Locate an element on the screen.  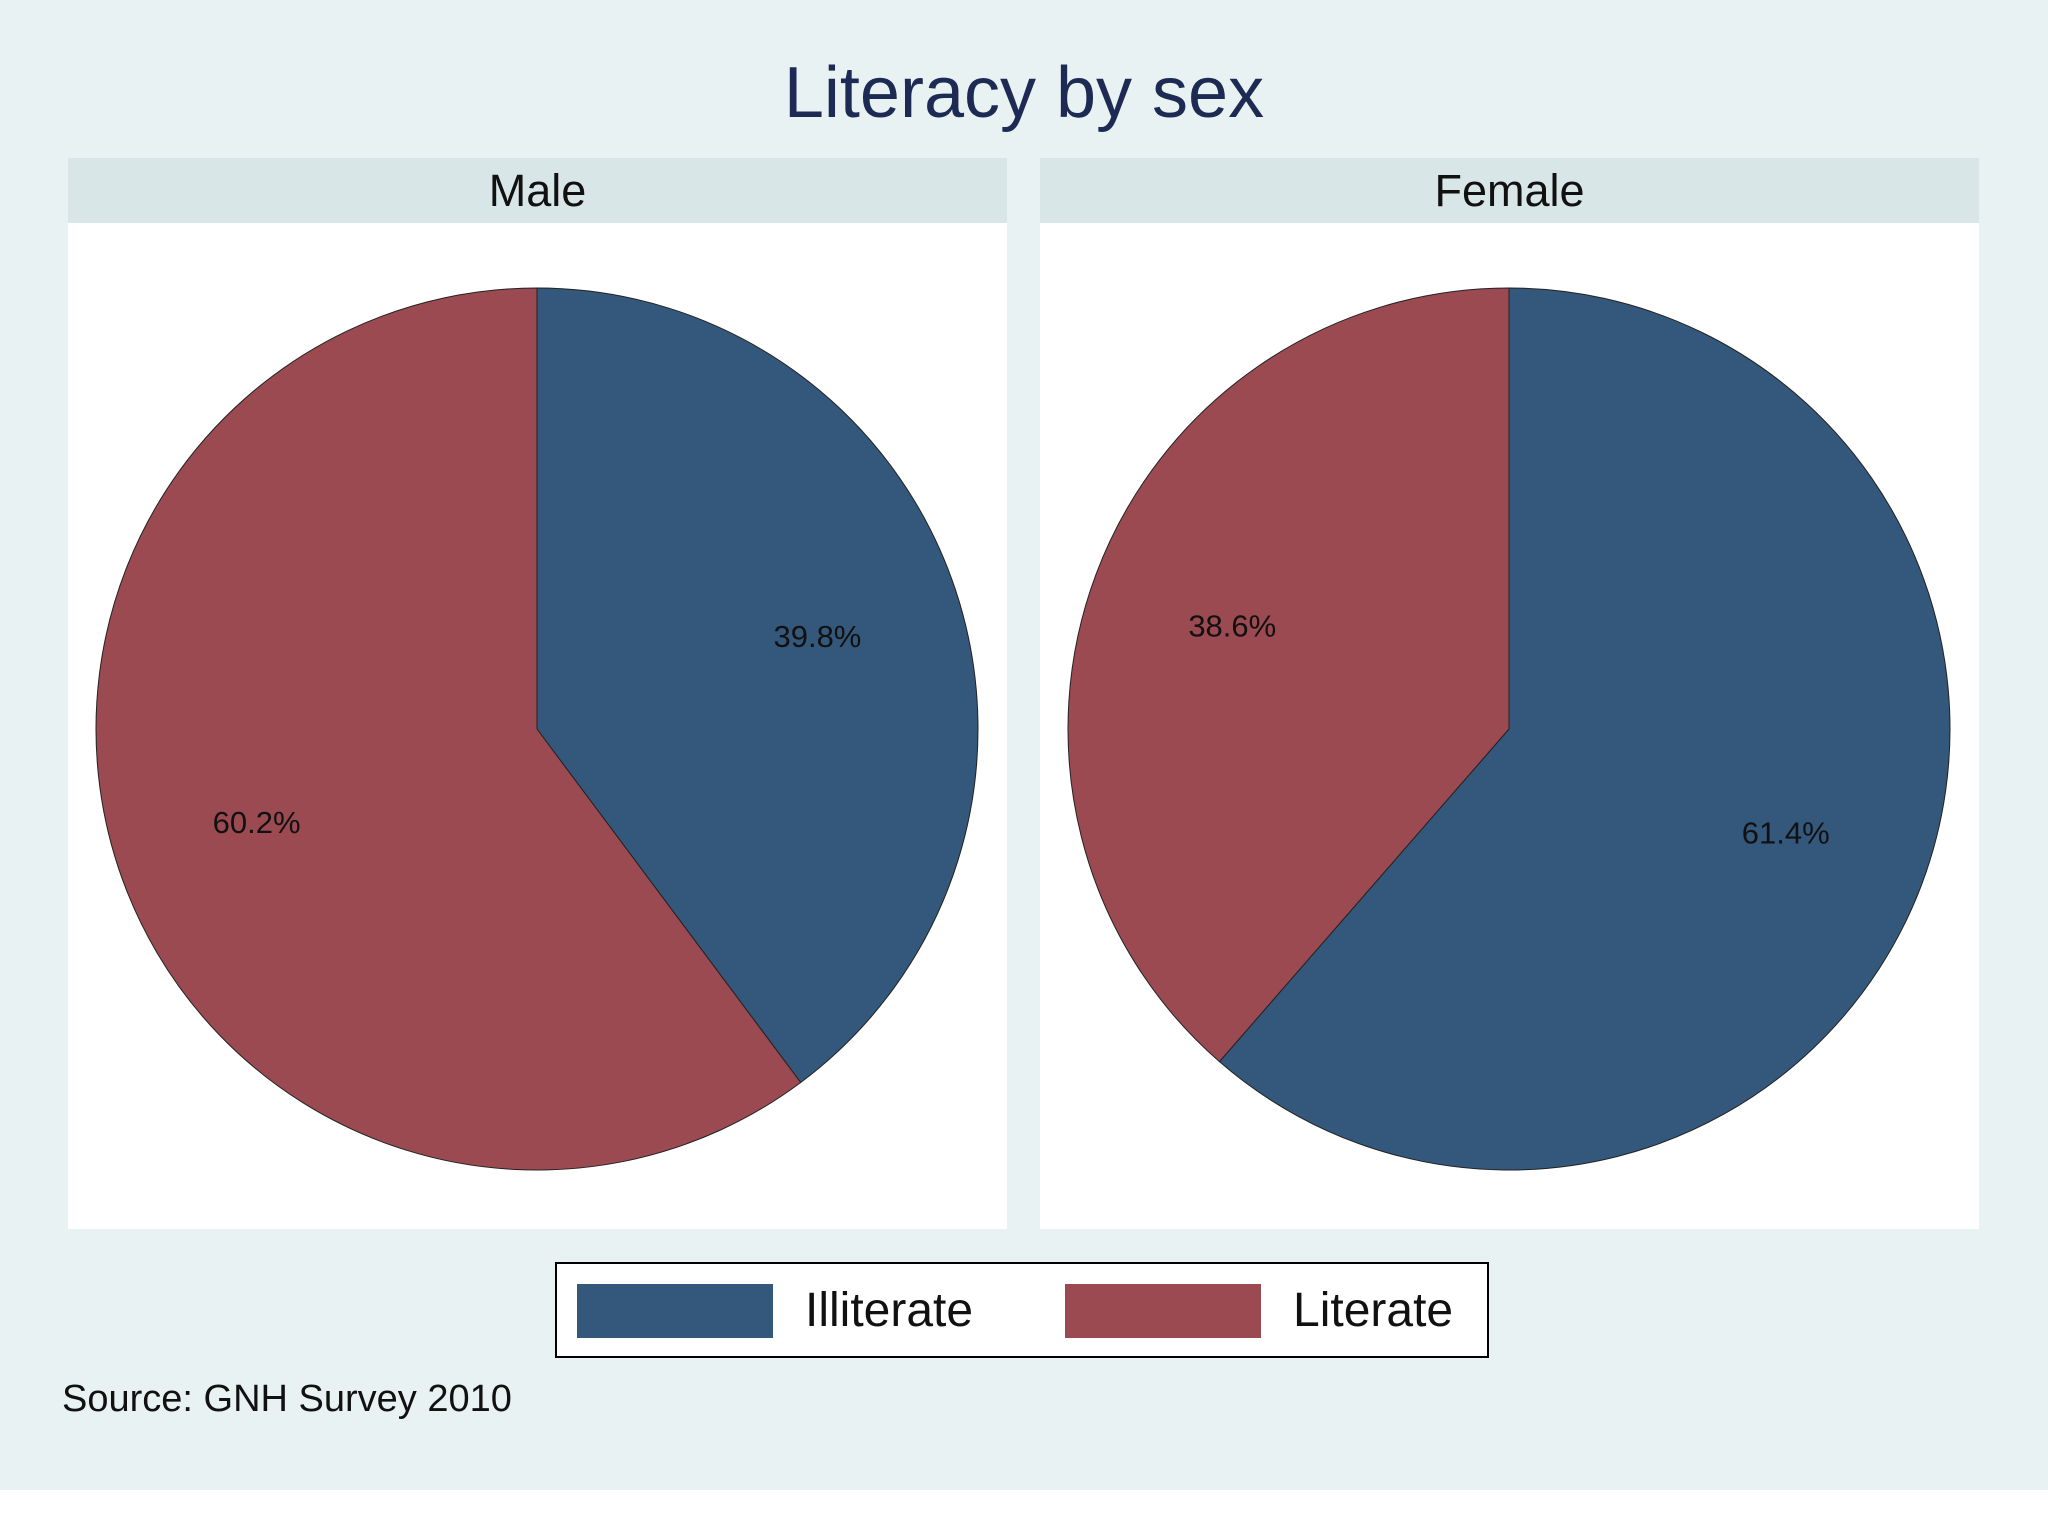
pie-slice-illiterate-male is located at coordinates (757, 685).